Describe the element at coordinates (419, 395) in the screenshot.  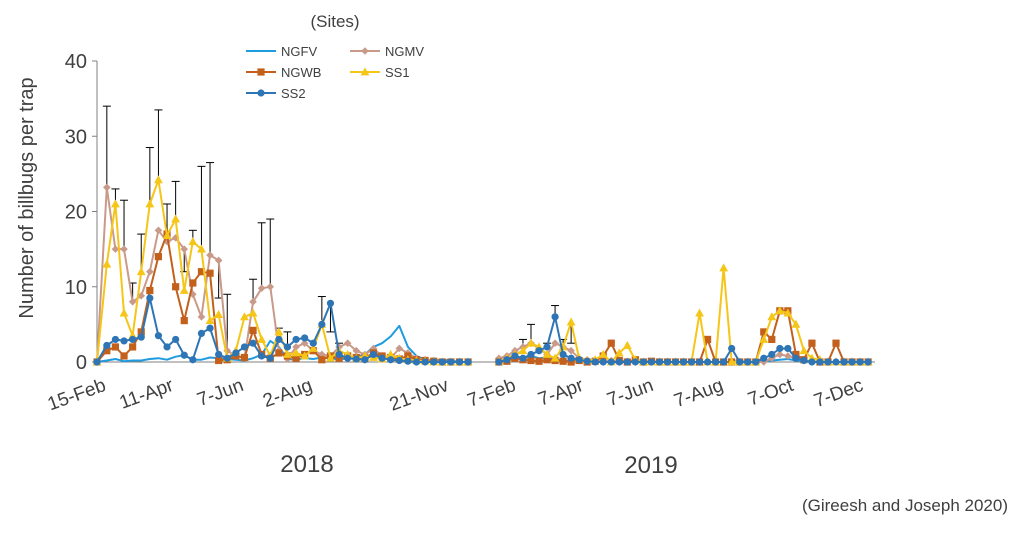
I see `x-tick-label-21-Nov: 21-Nov` at that location.